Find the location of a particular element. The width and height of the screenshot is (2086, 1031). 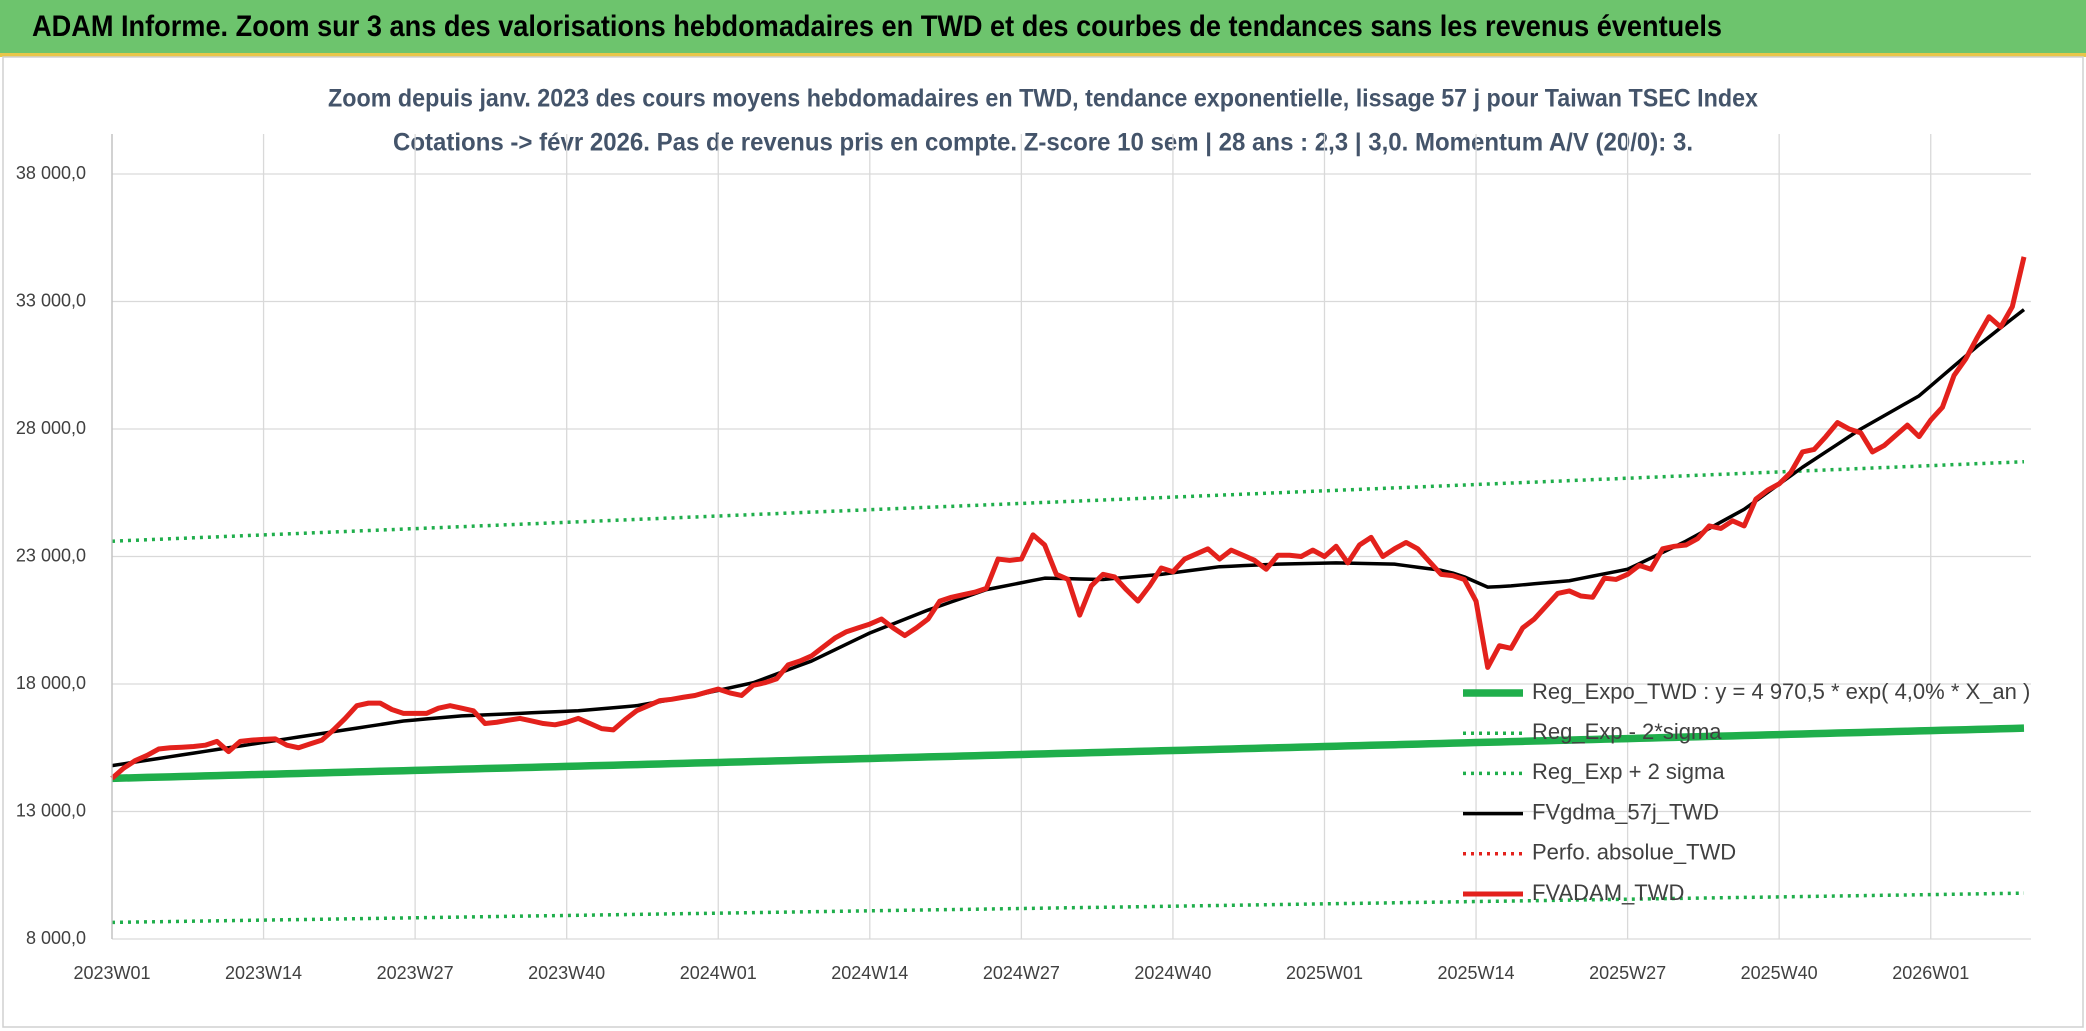

y-tick-label: 23 000,0 is located at coordinates (51, 555).